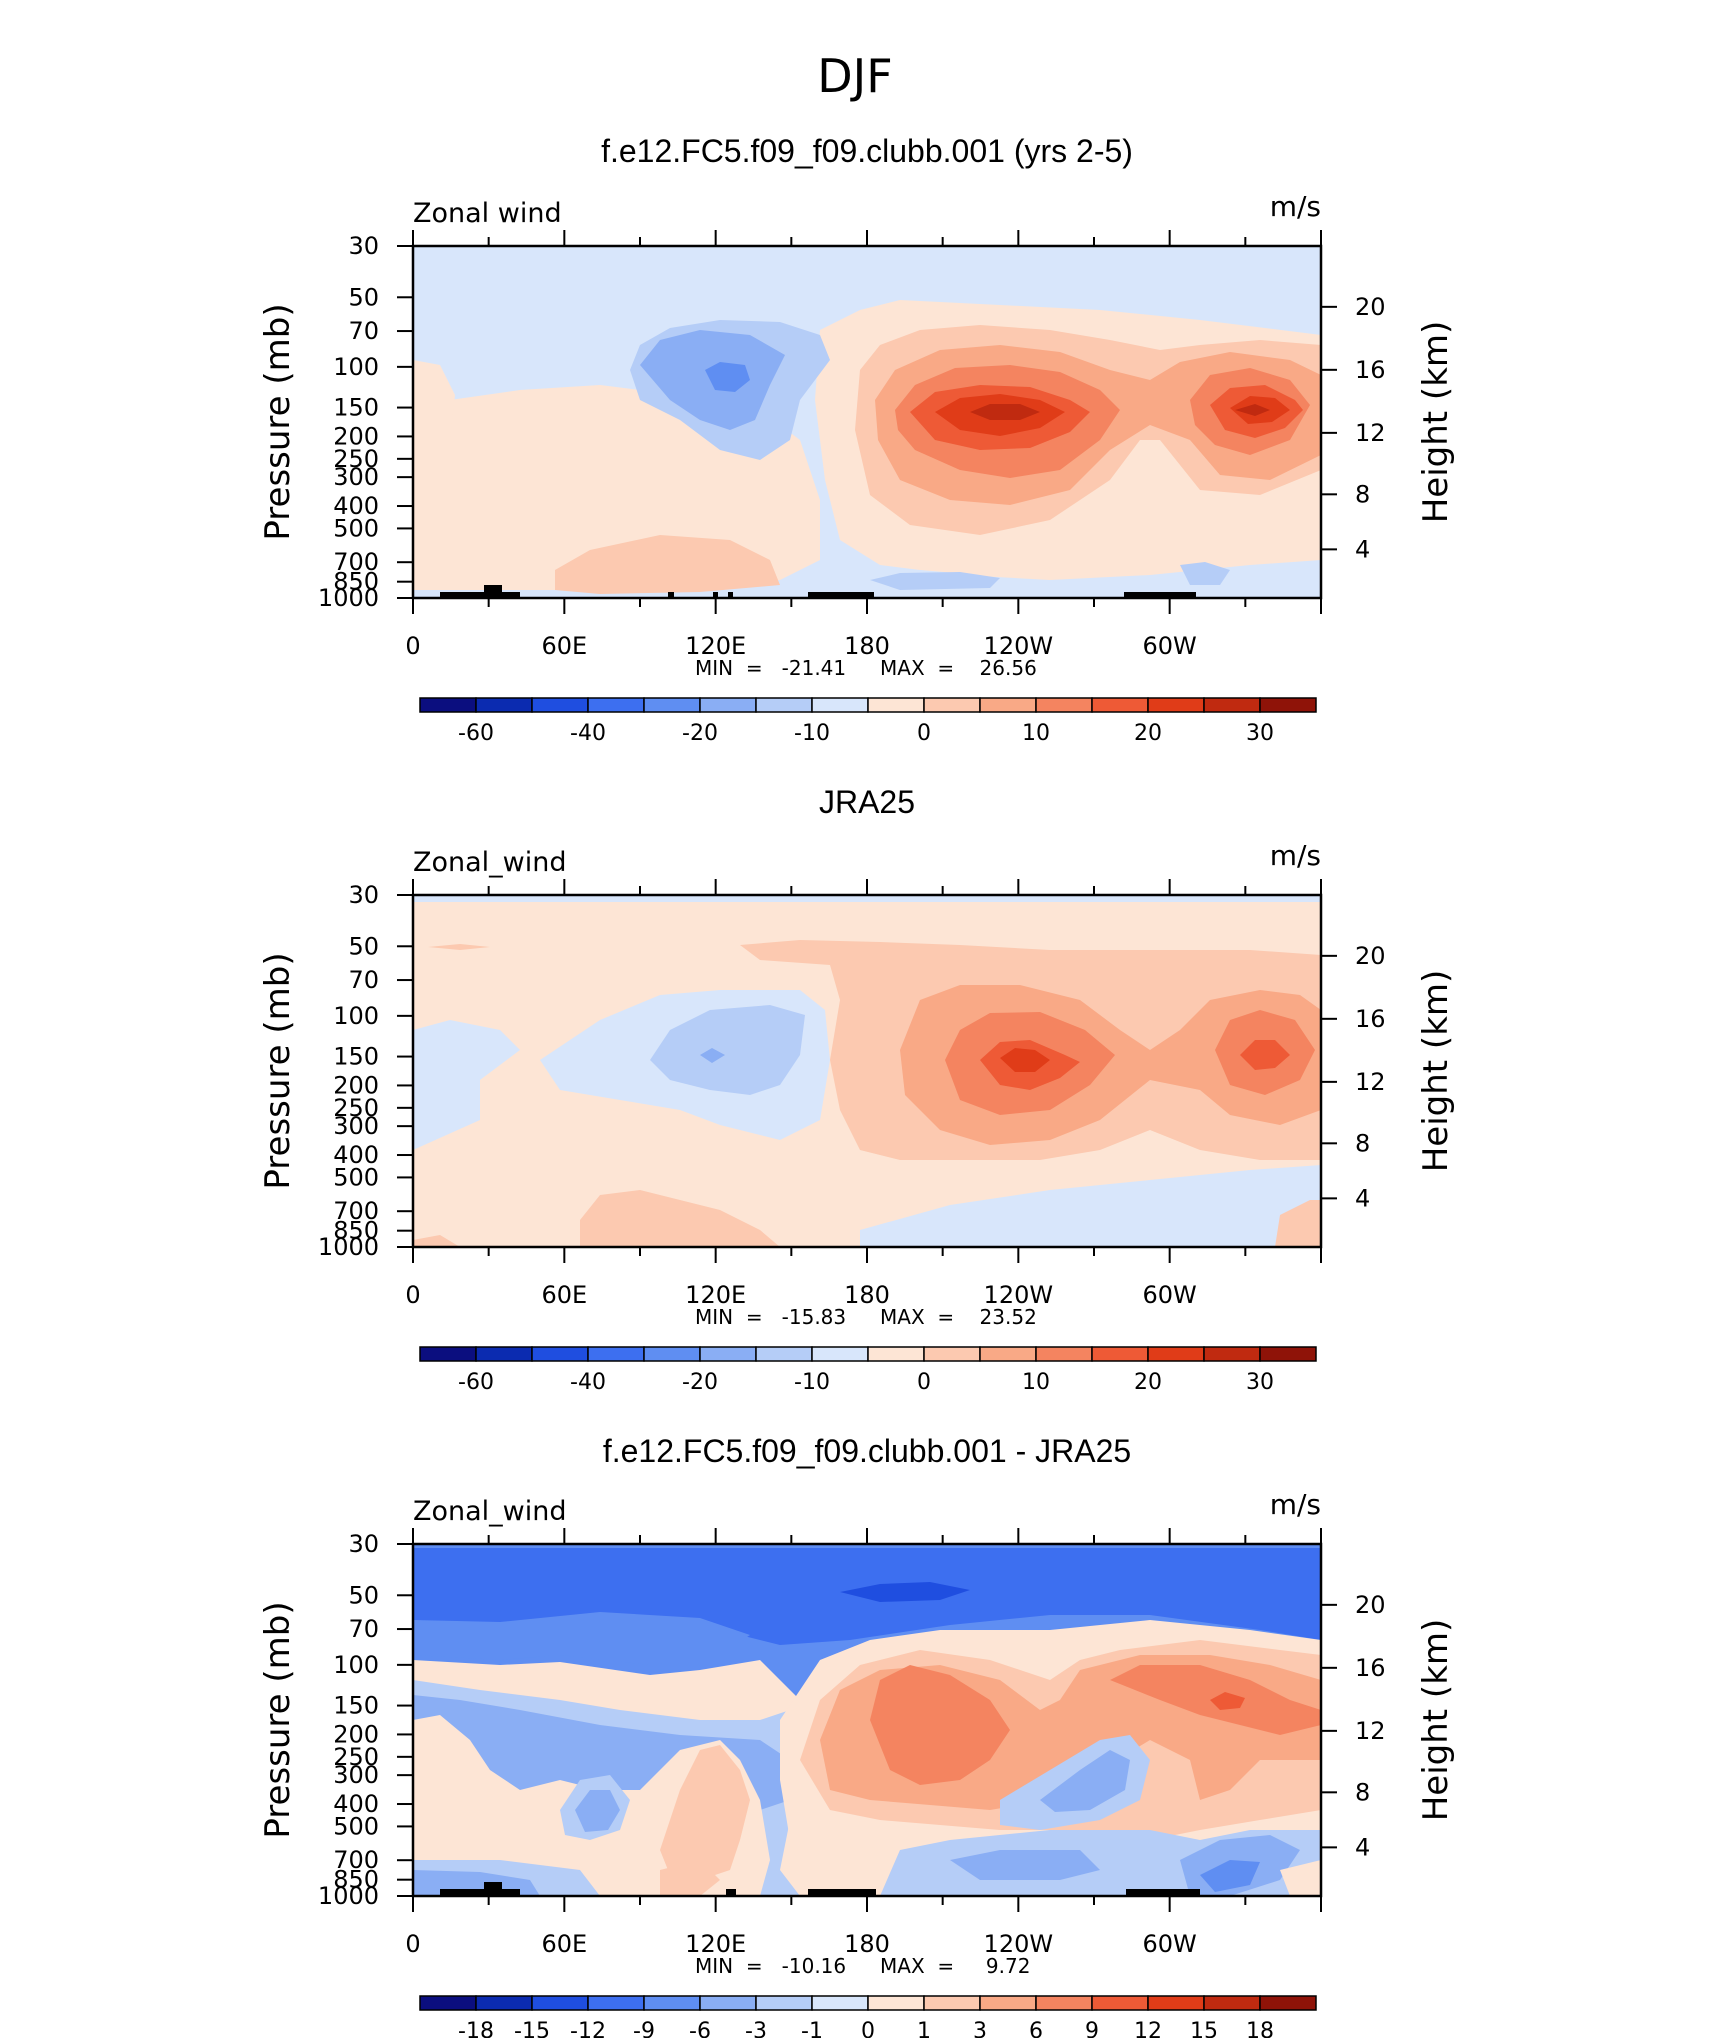 This screenshot has width=1710, height=2038. I want to click on y-tick-label-right: 16, so click(1370, 1019).